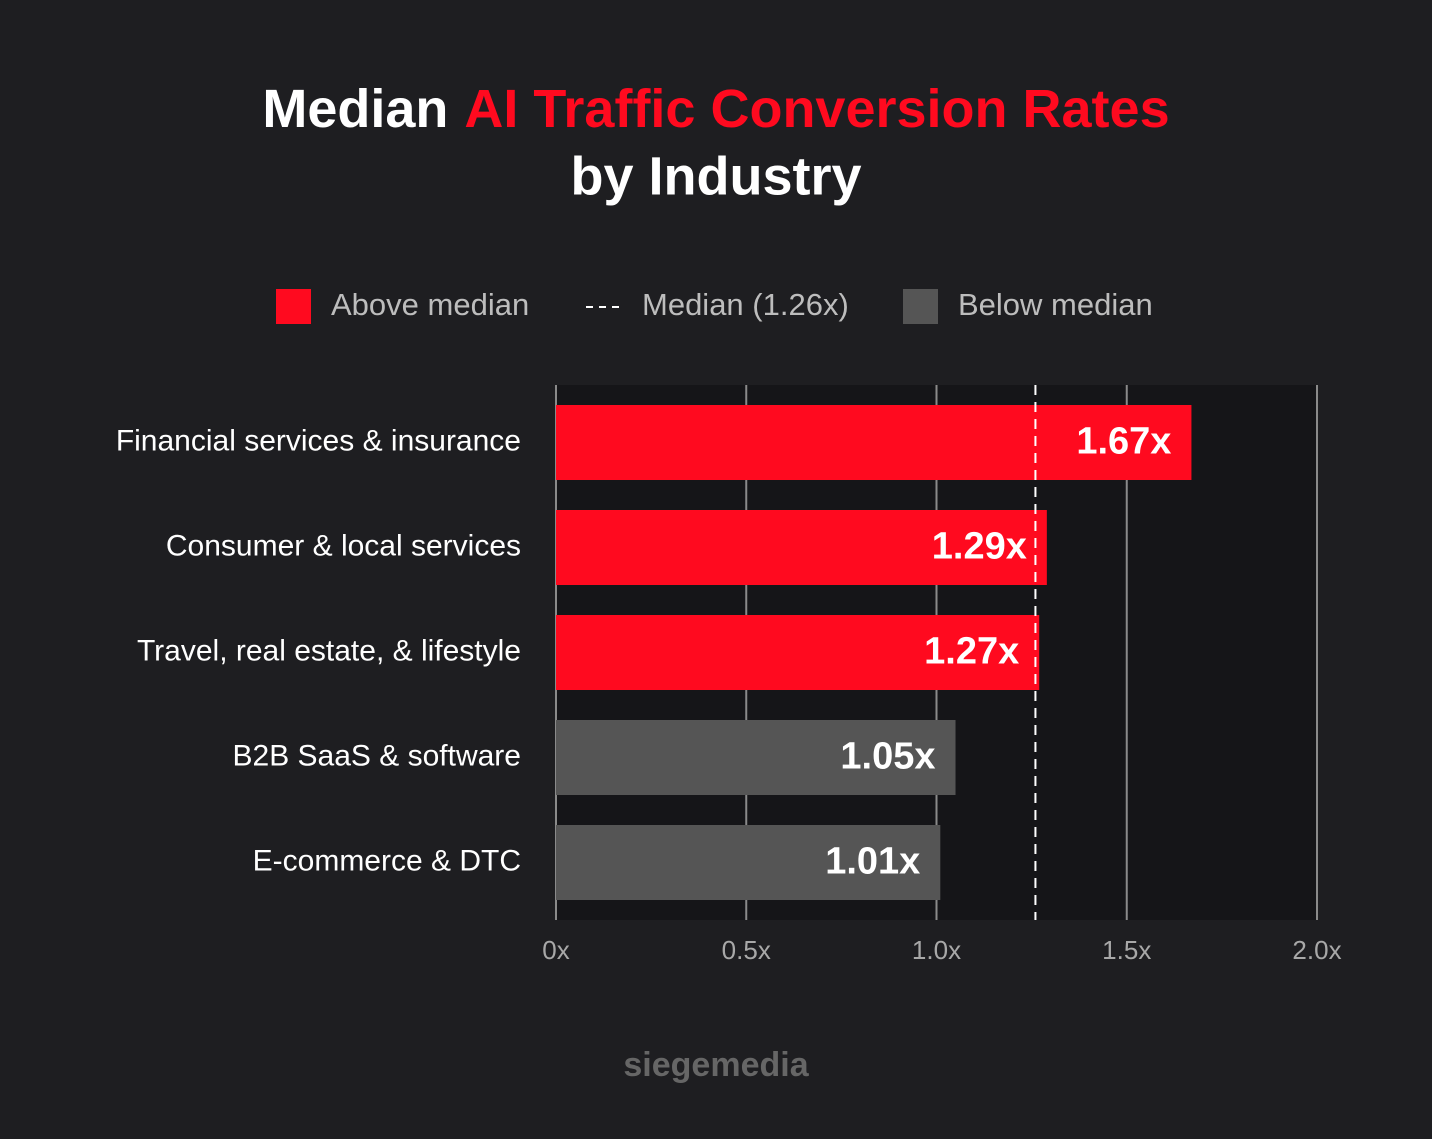 The height and width of the screenshot is (1139, 1432). Describe the element at coordinates (1055, 304) in the screenshot. I see `legend-label: Below median` at that location.